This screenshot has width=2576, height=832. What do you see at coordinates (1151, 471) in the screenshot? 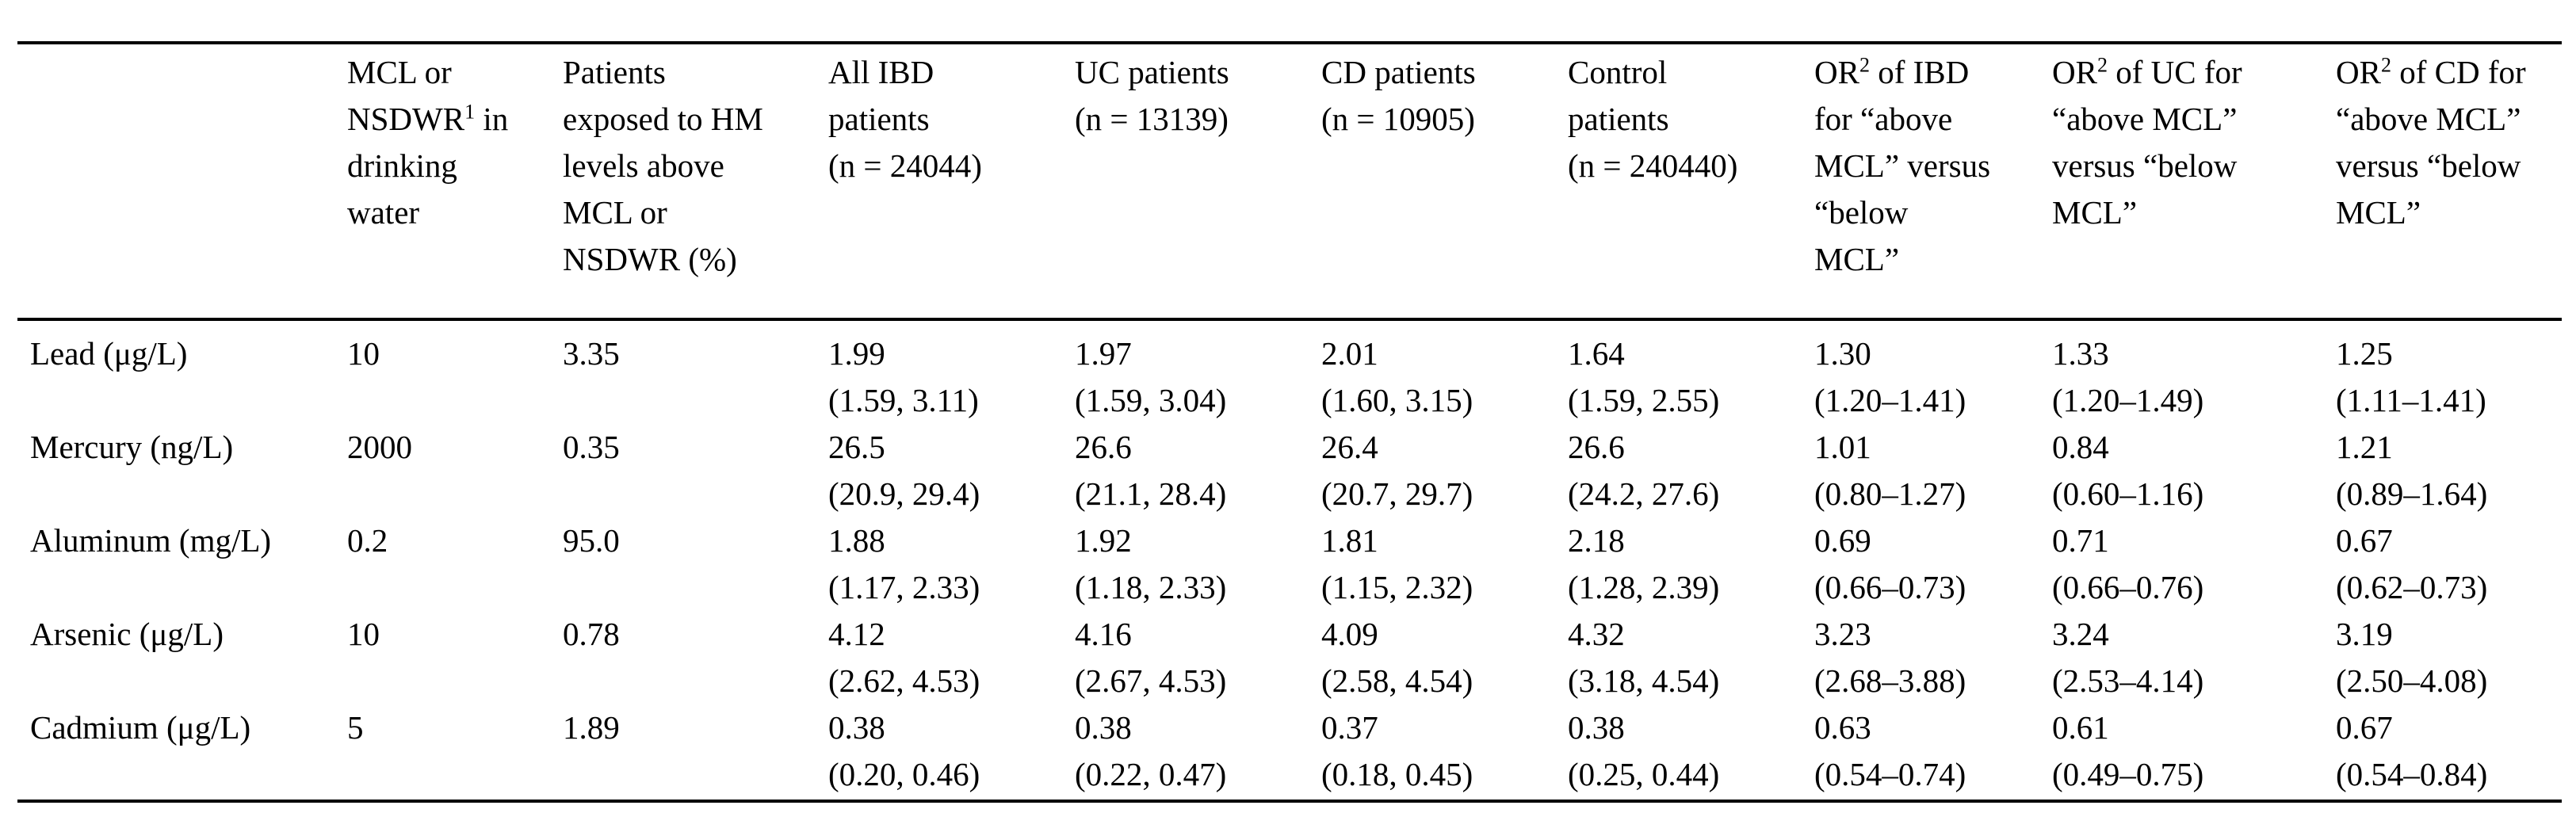
I see `uc-cell: 26.6 (21.1, 28.4)` at bounding box center [1151, 471].